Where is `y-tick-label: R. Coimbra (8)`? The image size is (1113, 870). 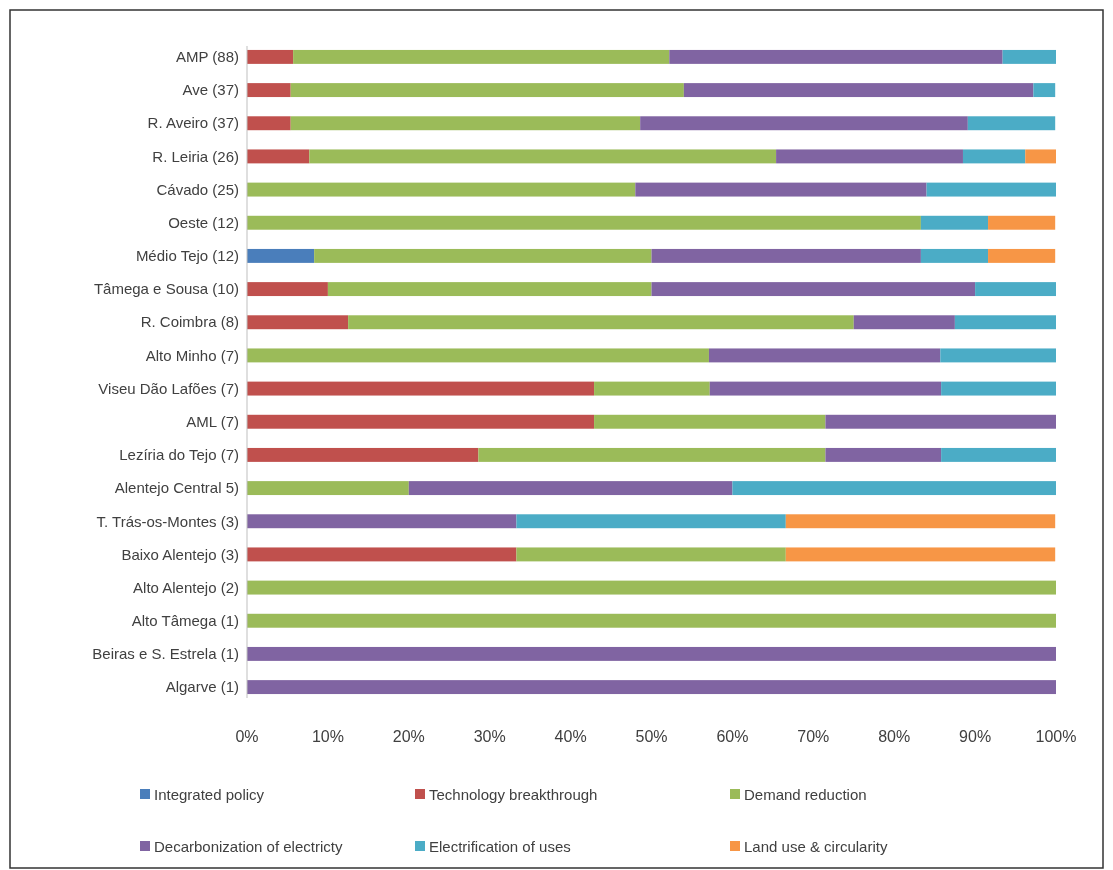
y-tick-label: R. Coimbra (8) is located at coordinates (189, 322).